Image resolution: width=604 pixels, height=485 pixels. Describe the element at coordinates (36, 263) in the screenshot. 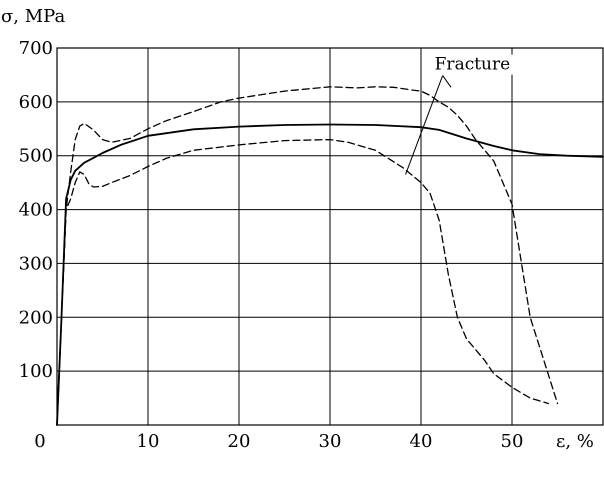

I see `y-tick-label: 300` at that location.